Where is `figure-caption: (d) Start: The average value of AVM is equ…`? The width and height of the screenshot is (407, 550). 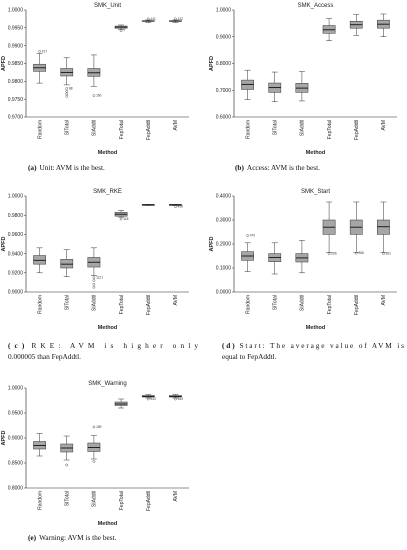
figure-caption: (d) Start: The average value of AVM is equ… is located at coordinates (313, 351).